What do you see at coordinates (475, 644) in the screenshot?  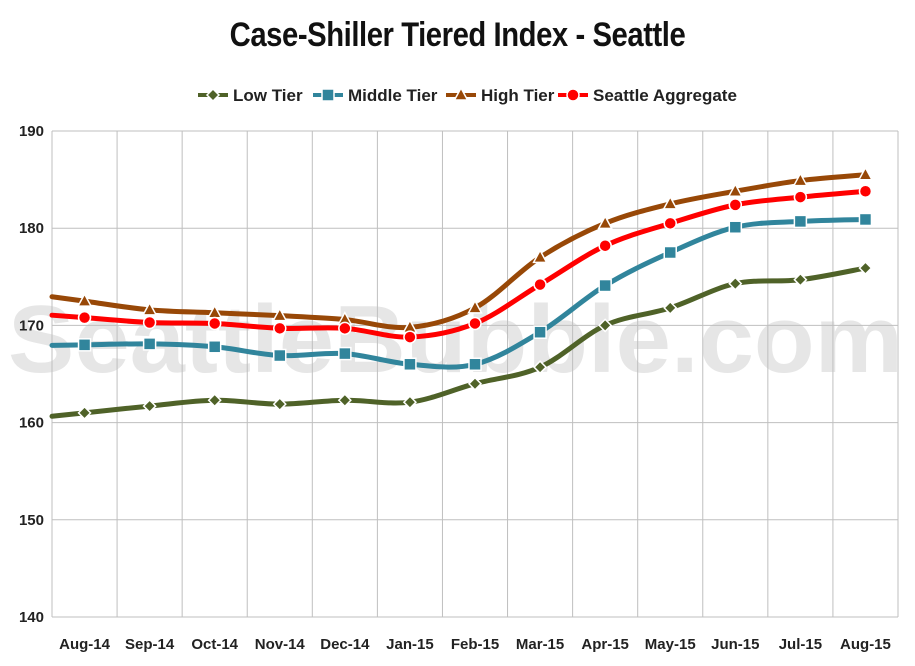 I see `x-tick-label: Feb-15` at bounding box center [475, 644].